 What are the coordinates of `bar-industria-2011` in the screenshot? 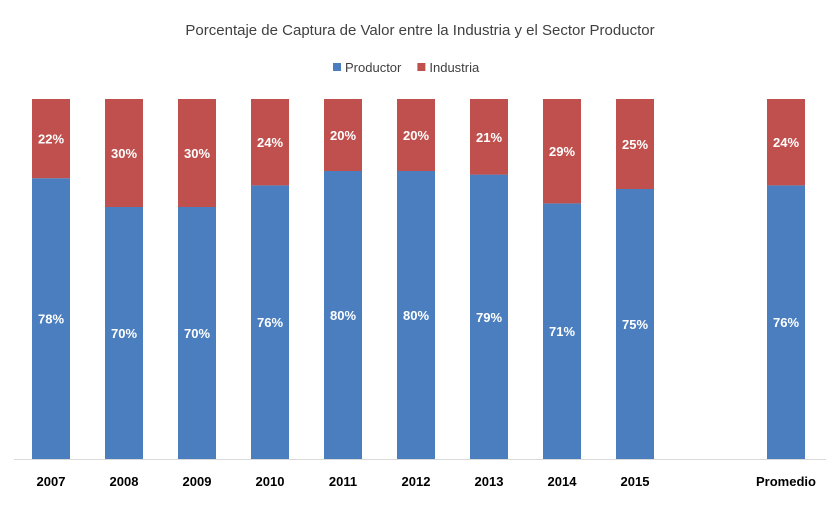 It's located at (343, 135).